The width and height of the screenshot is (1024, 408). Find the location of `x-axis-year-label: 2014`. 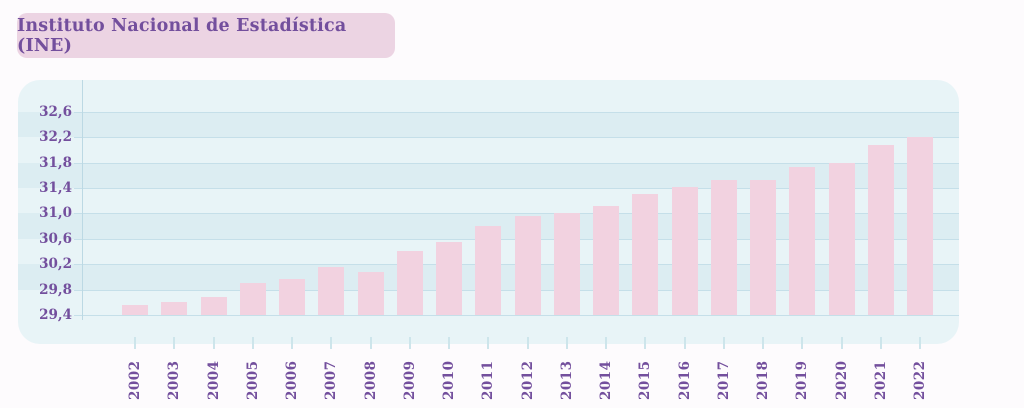

x-axis-year-label: 2014 is located at coordinates (606, 380).